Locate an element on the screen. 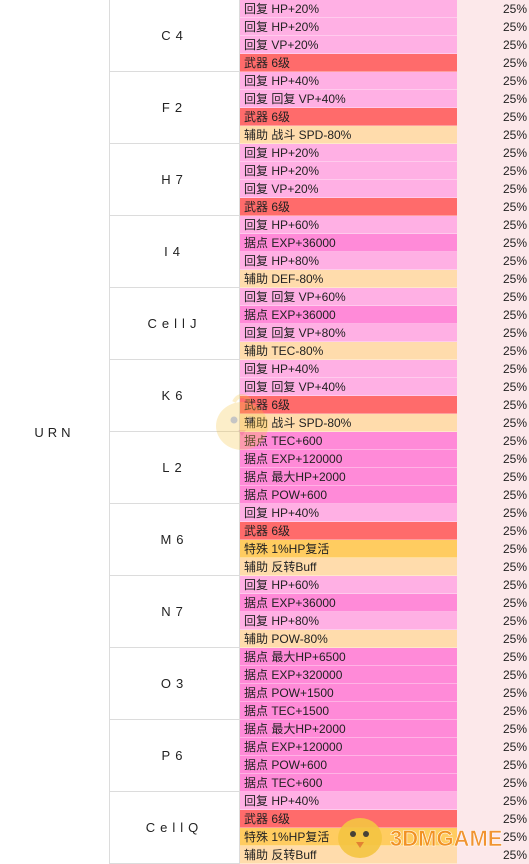 This screenshot has height=864, width=529. slot-name-cell: N7 is located at coordinates (175, 612).